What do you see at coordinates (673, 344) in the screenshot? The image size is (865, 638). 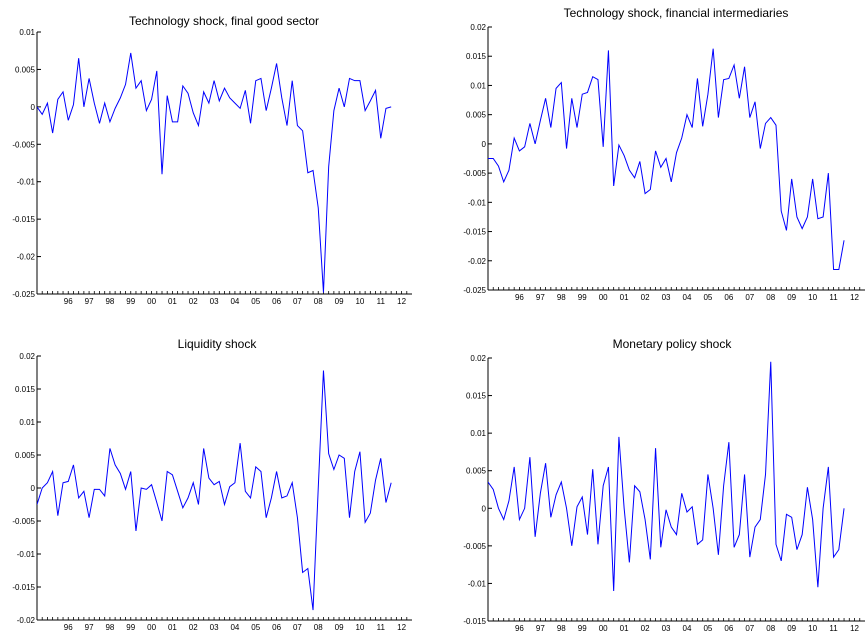 I see `chart-title: Monetary policy shock` at bounding box center [673, 344].